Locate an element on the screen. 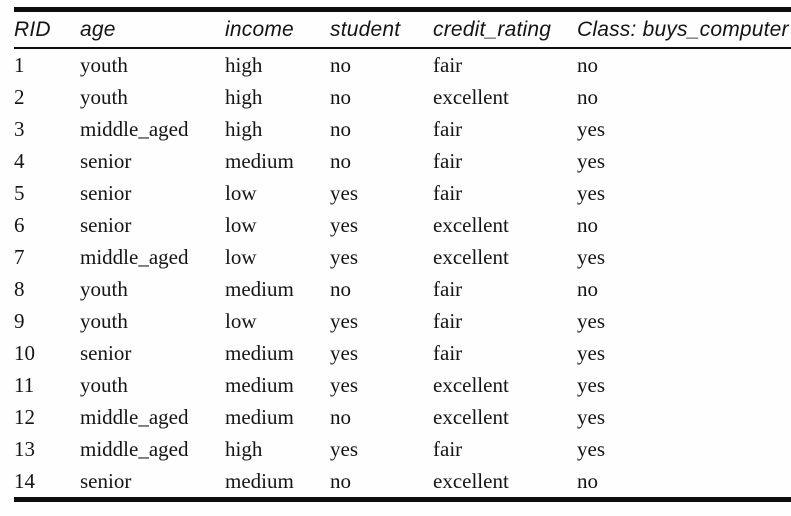 Image resolution: width=791 pixels, height=516 pixels. cell-rid: 12 is located at coordinates (24, 416).